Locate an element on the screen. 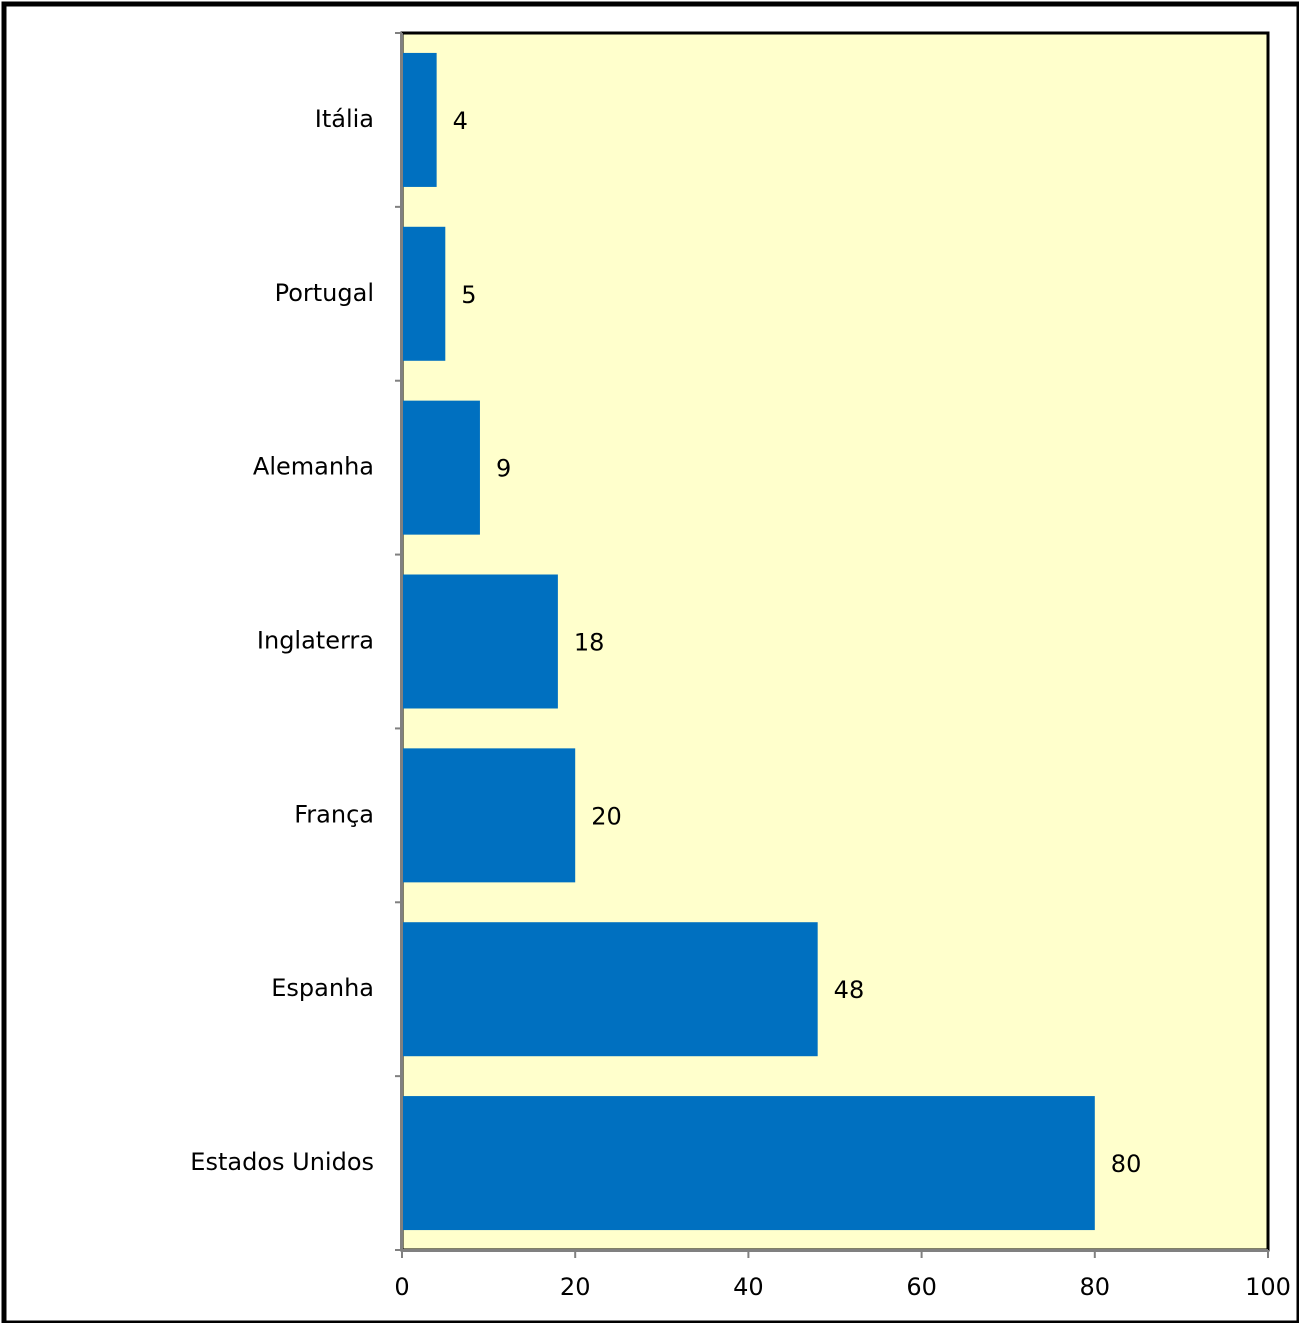 Image resolution: width=1299 pixels, height=1323 pixels. bar-espanha is located at coordinates (610, 989).